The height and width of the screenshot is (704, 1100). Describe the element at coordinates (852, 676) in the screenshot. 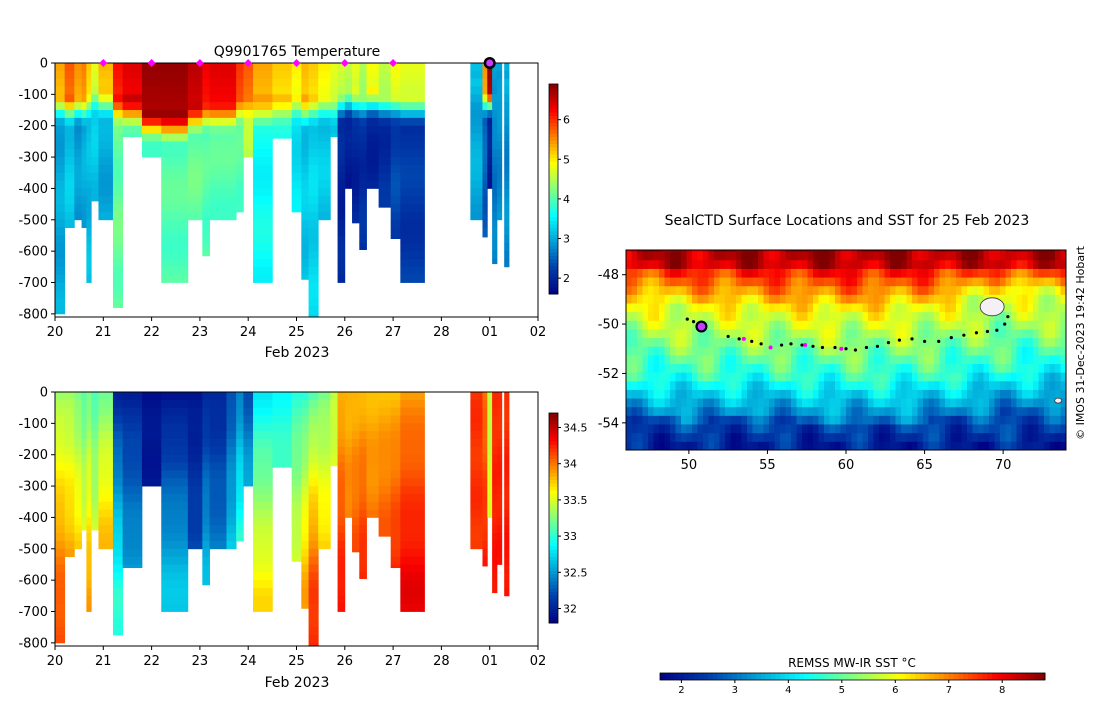

I see `sst-colorbar-frame` at that location.